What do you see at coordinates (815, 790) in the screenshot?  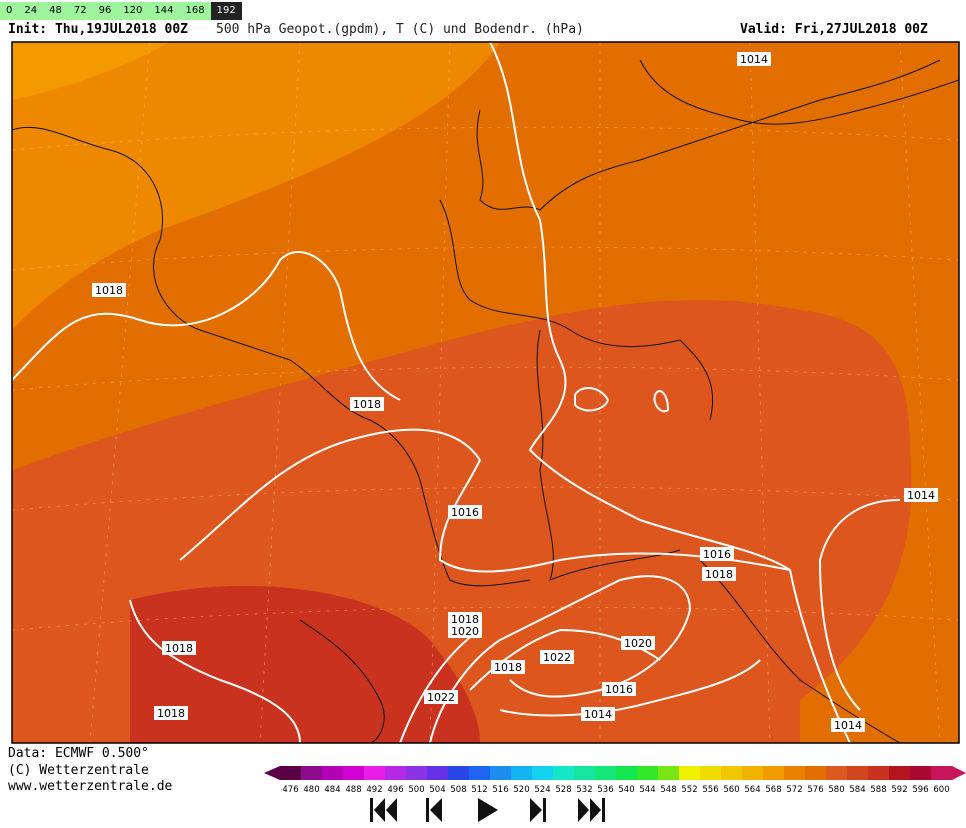 I see `scale-label: 576` at bounding box center [815, 790].